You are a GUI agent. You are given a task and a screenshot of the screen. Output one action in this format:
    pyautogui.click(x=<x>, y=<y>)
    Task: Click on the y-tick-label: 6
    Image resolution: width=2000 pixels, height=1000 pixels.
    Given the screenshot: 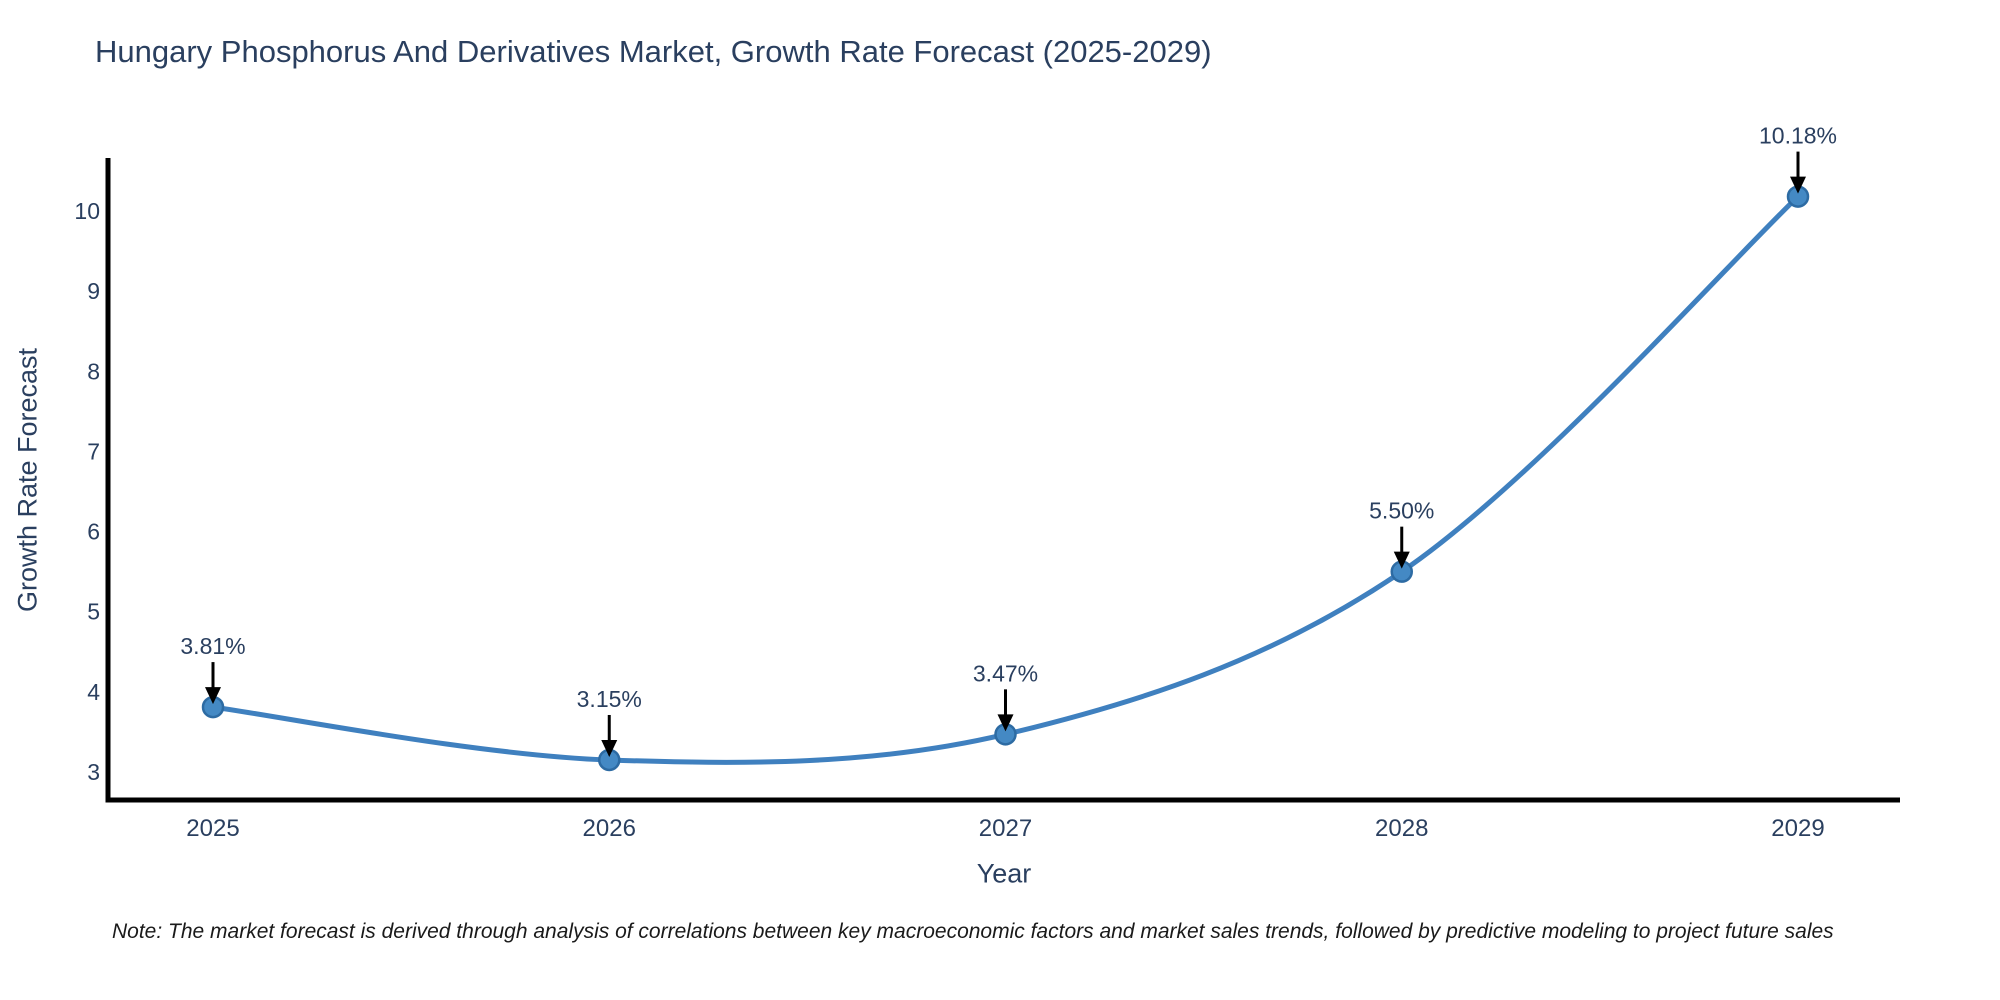 What is the action you would take?
    pyautogui.click(x=93, y=532)
    